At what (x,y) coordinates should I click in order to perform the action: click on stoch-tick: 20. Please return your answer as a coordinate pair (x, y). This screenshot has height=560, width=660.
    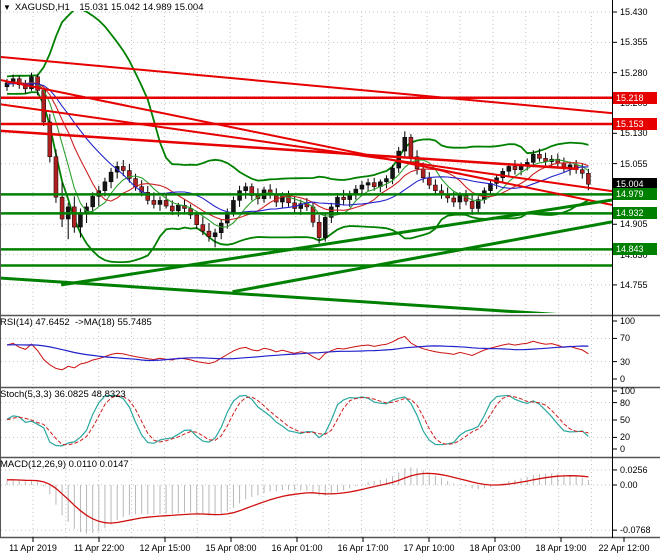
    Looking at the image, I should click on (625, 437).